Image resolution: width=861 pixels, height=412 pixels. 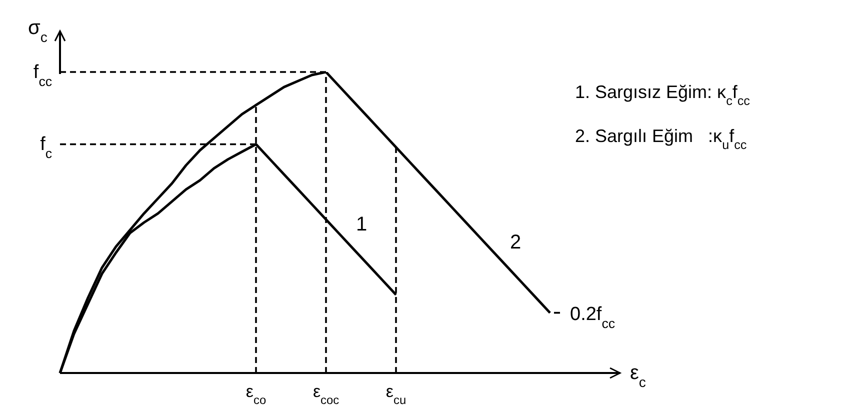 What do you see at coordinates (38, 31) in the screenshot?
I see `y-axis-title: σ$_{c}$` at bounding box center [38, 31].